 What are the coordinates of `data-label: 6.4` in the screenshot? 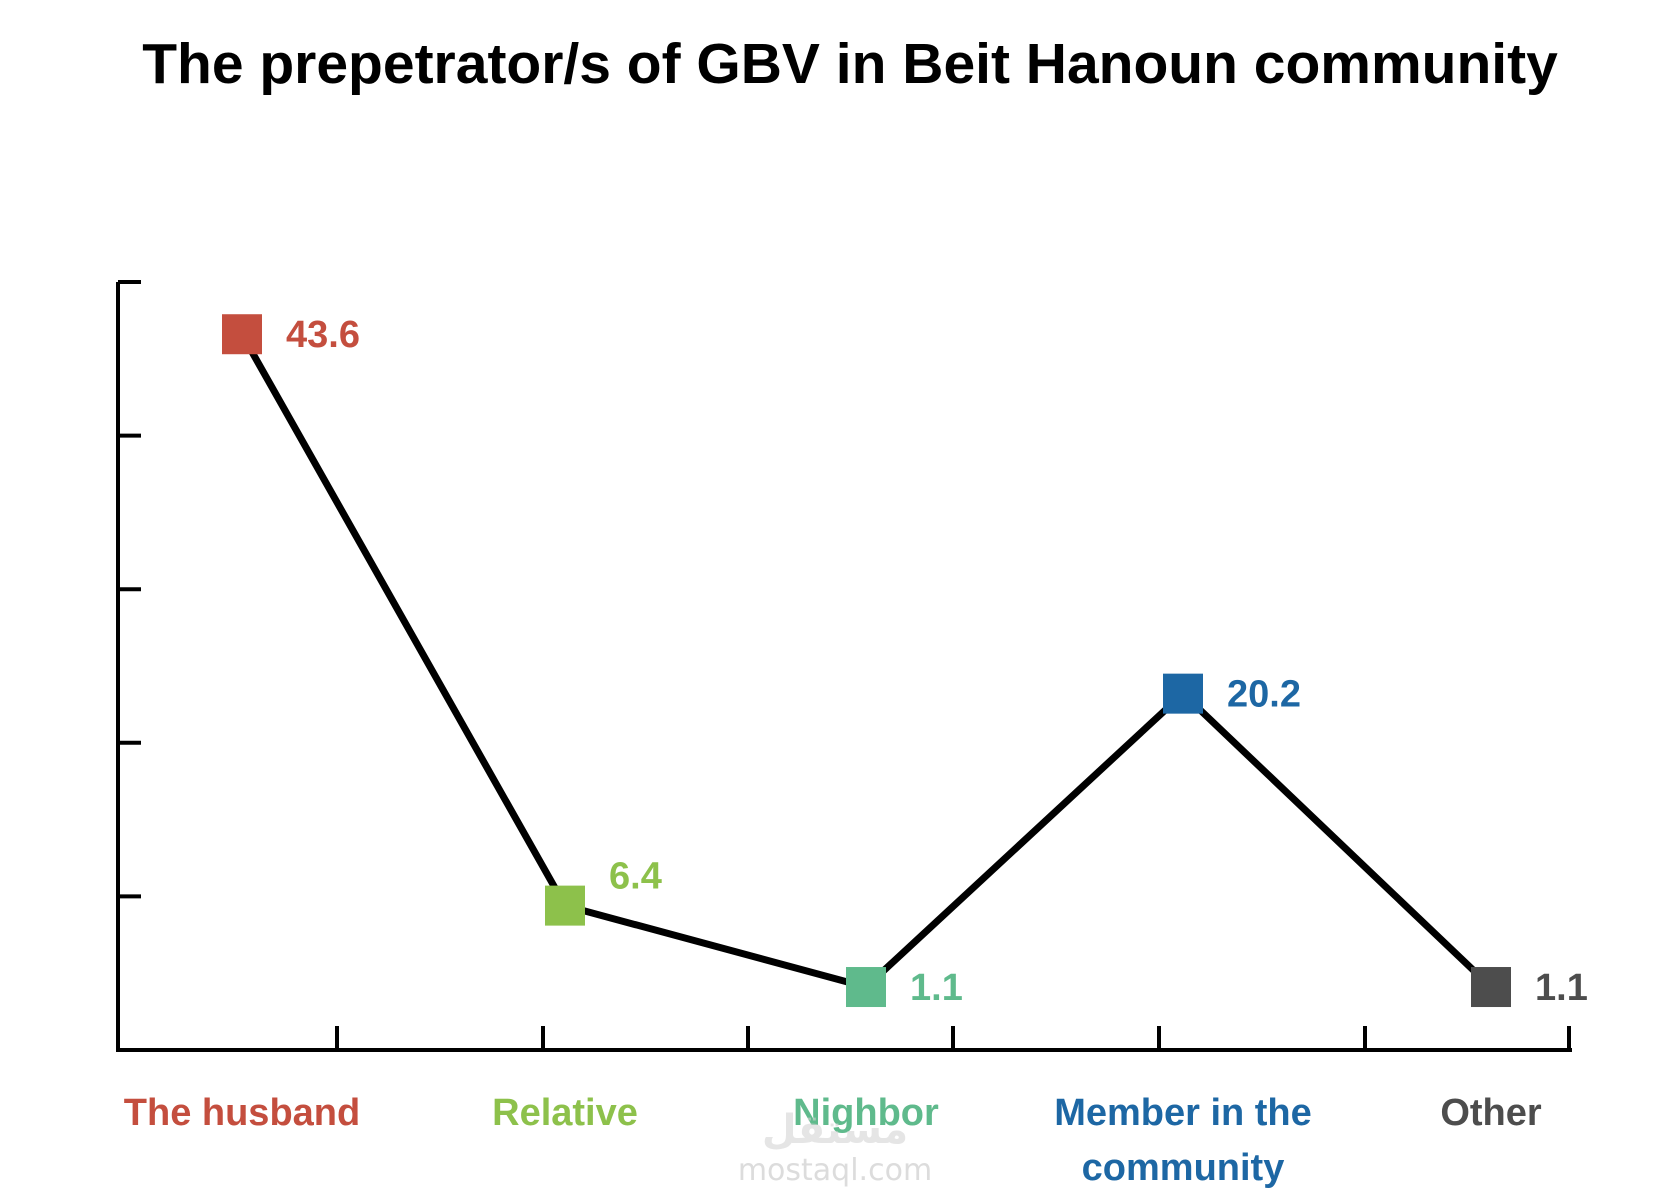 It's located at (635, 877).